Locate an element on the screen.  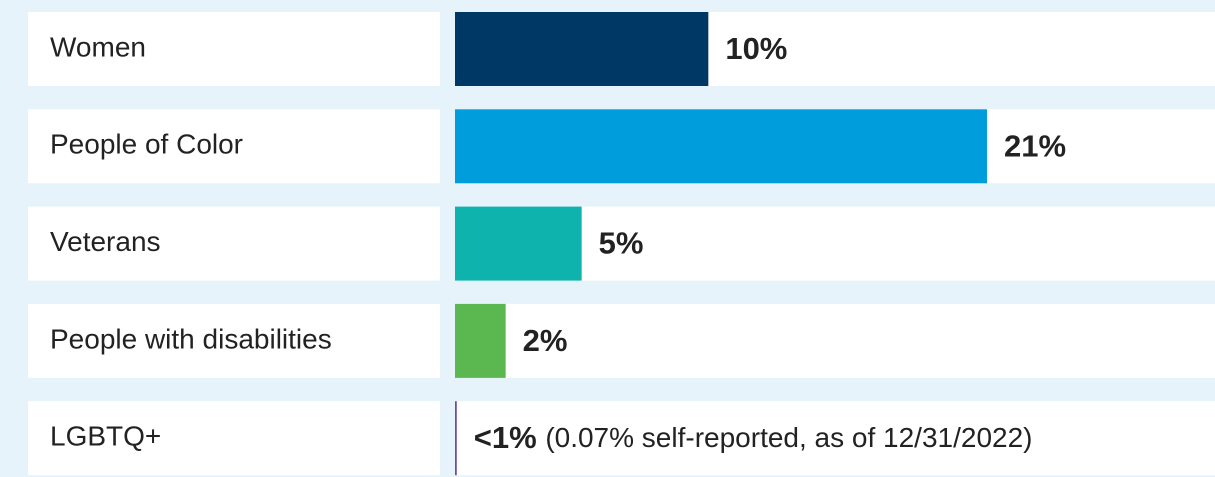
category-label: Veterans is located at coordinates (105, 241).